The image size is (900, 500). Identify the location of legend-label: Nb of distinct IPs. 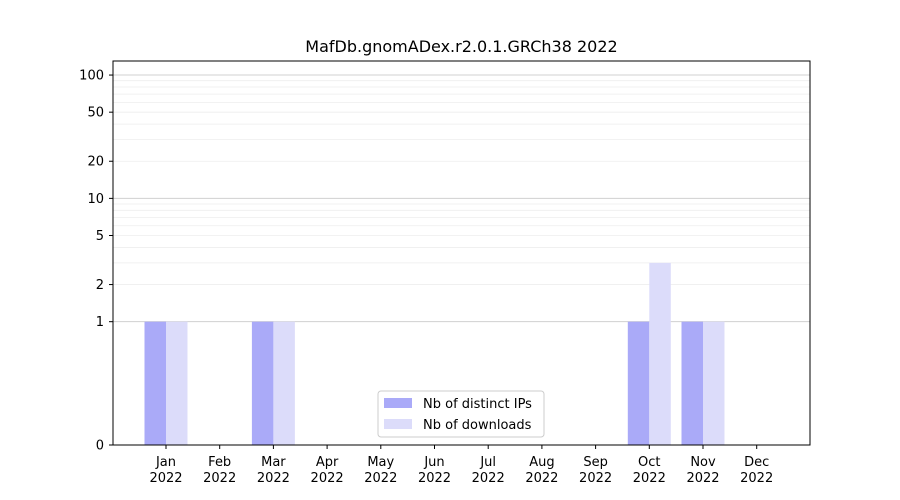
(477, 404).